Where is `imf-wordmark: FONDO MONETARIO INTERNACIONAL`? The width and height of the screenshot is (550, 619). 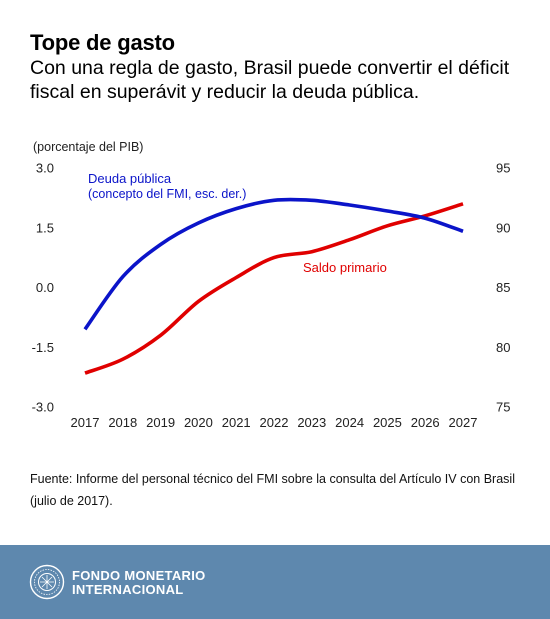
imf-wordmark: FONDO MONETARIO INTERNACIONAL is located at coordinates (139, 583).